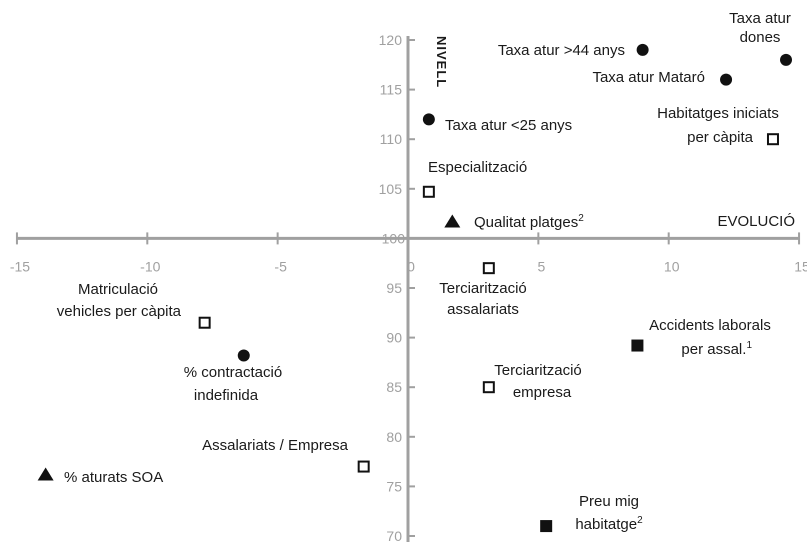 This screenshot has width=807, height=542. Describe the element at coordinates (477, 167) in the screenshot. I see `point-label: Especialització` at that location.